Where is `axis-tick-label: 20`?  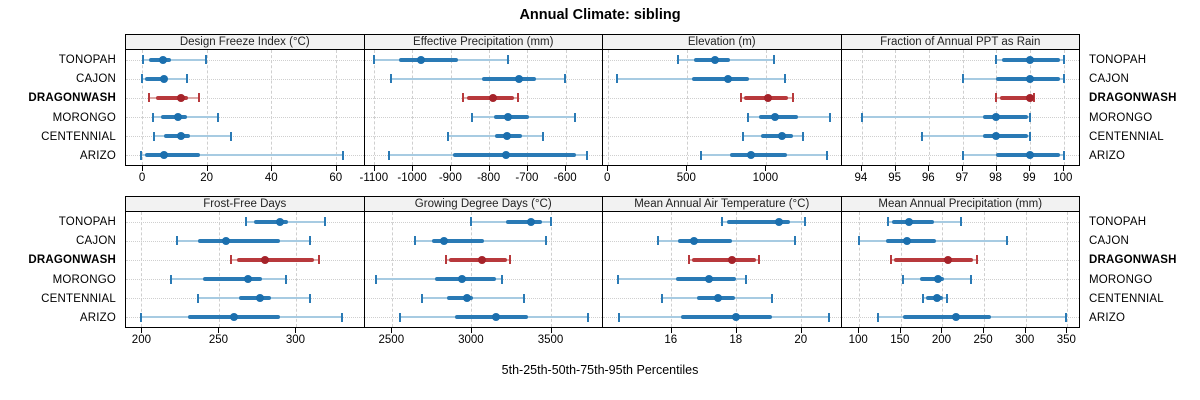 axis-tick-label: 20 is located at coordinates (207, 178).